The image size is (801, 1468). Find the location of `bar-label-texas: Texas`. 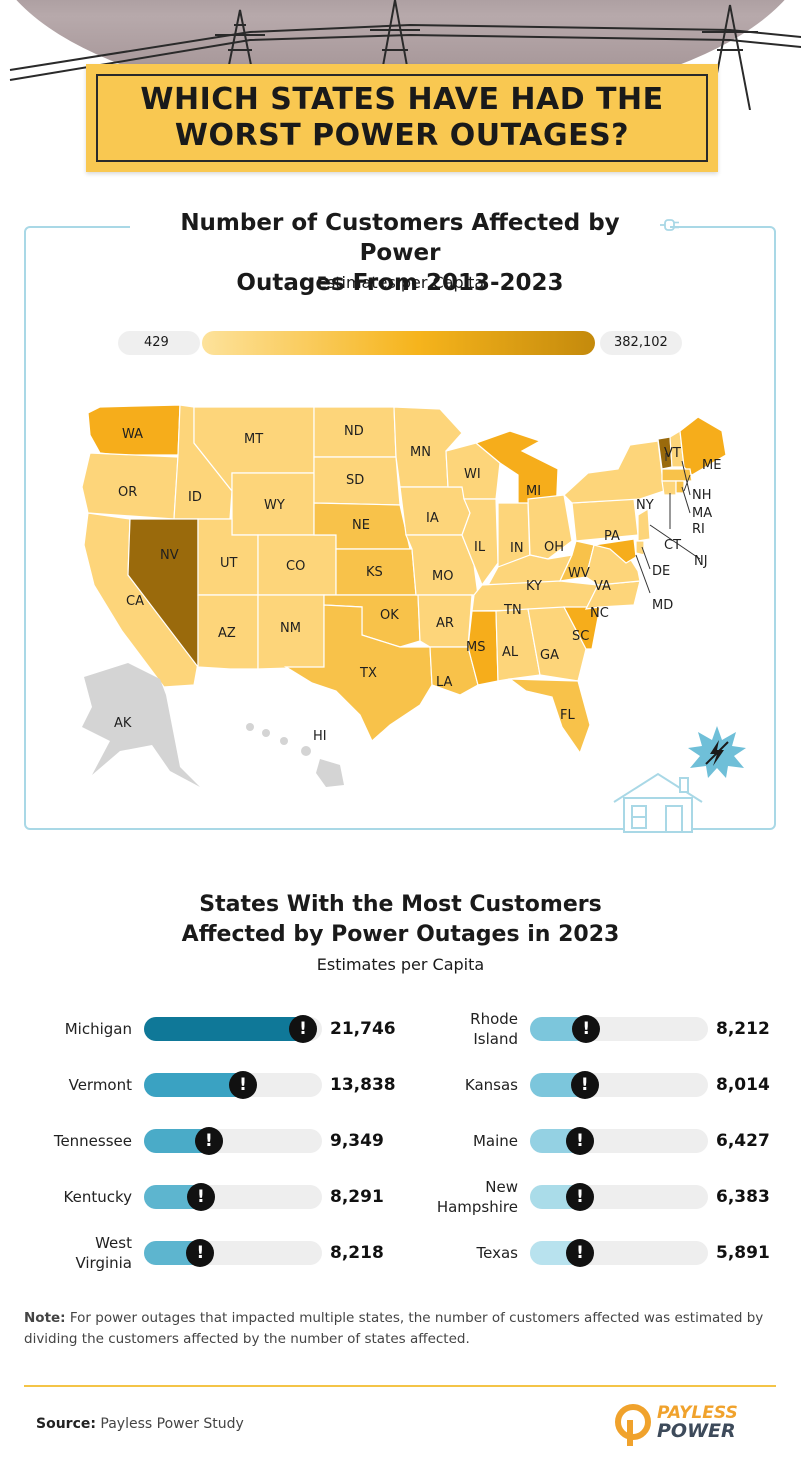

bar-label-texas: Texas is located at coordinates (458, 1253).